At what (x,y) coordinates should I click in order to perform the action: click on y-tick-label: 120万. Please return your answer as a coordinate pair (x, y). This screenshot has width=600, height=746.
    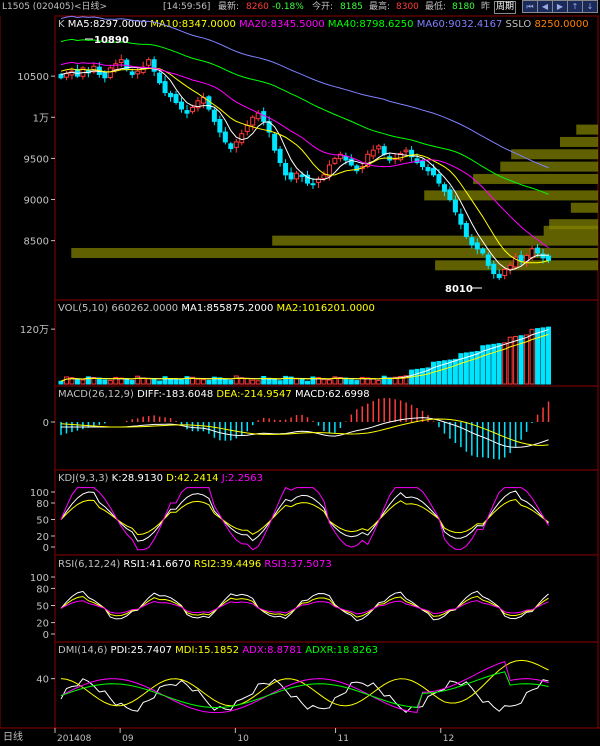
    Looking at the image, I should click on (34, 330).